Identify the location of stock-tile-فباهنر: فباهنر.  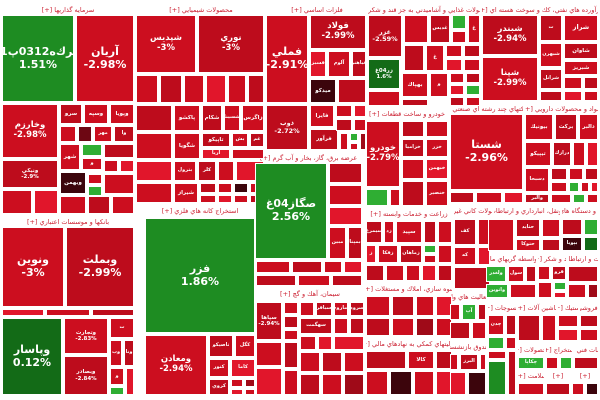
(359, 64).